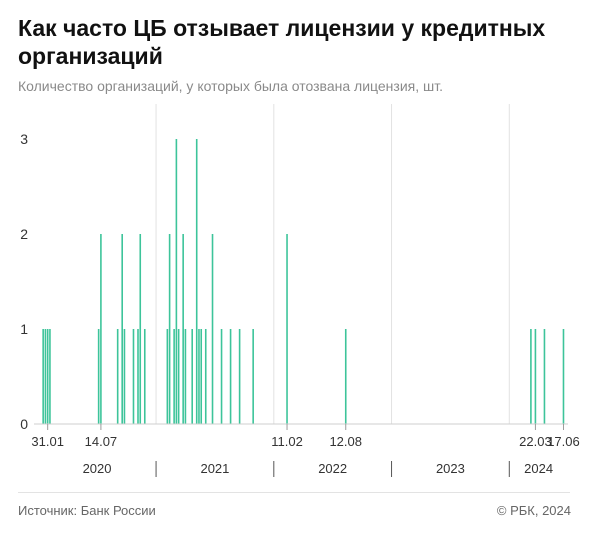  What do you see at coordinates (24, 424) in the screenshot?
I see `y-tick-label: 0` at bounding box center [24, 424].